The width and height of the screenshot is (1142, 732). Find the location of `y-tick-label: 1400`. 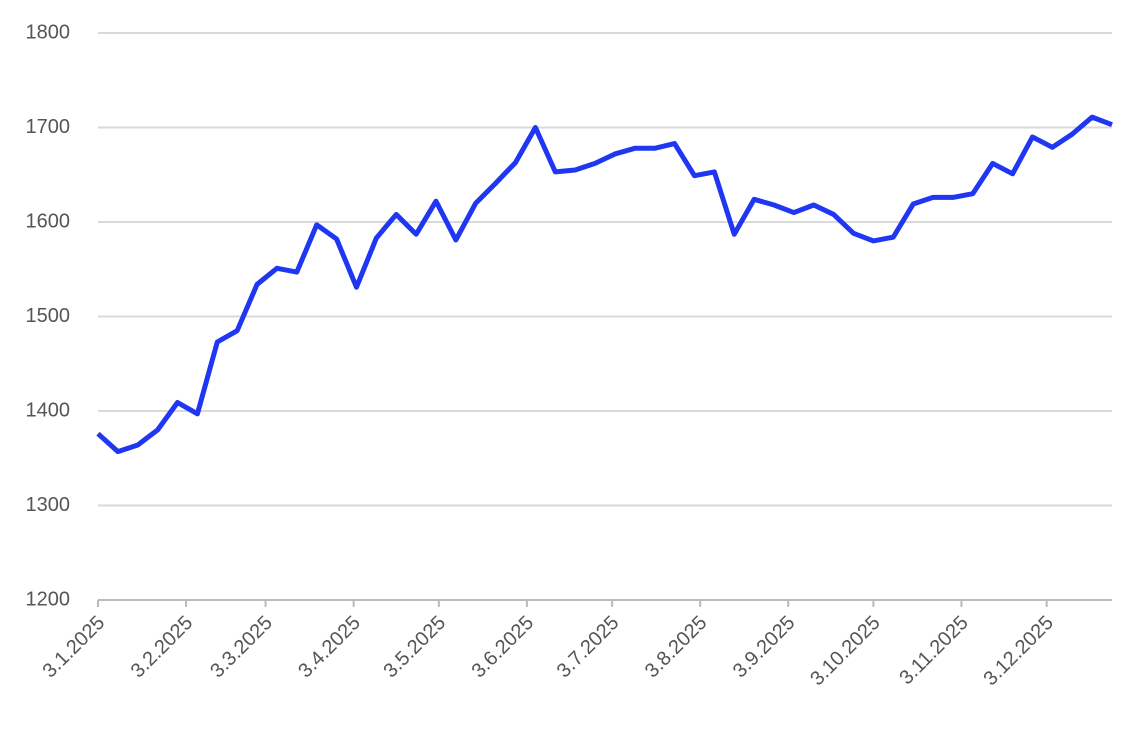

y-tick-label: 1400 is located at coordinates (48, 410).